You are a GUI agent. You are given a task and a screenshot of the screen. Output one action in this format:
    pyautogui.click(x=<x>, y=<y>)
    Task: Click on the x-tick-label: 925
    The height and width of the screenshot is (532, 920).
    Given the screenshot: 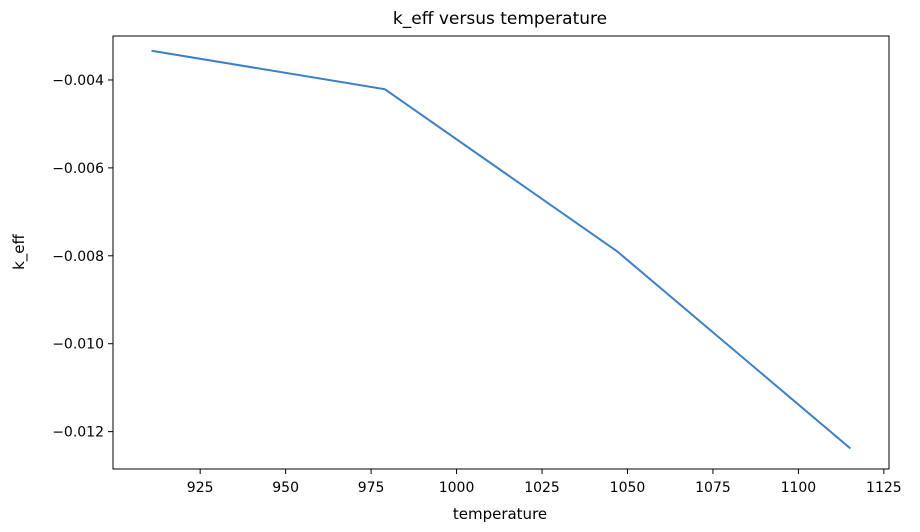 What is the action you would take?
    pyautogui.click(x=200, y=488)
    